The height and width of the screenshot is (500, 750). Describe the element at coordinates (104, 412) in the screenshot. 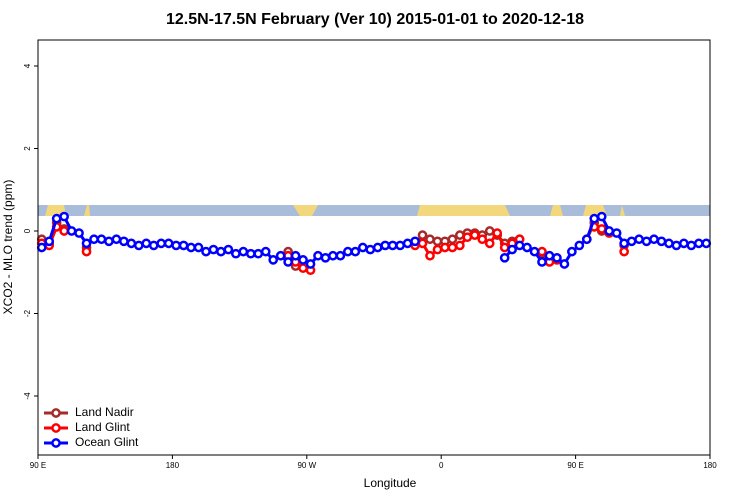

I see `legend-label: Land Nadir` at that location.